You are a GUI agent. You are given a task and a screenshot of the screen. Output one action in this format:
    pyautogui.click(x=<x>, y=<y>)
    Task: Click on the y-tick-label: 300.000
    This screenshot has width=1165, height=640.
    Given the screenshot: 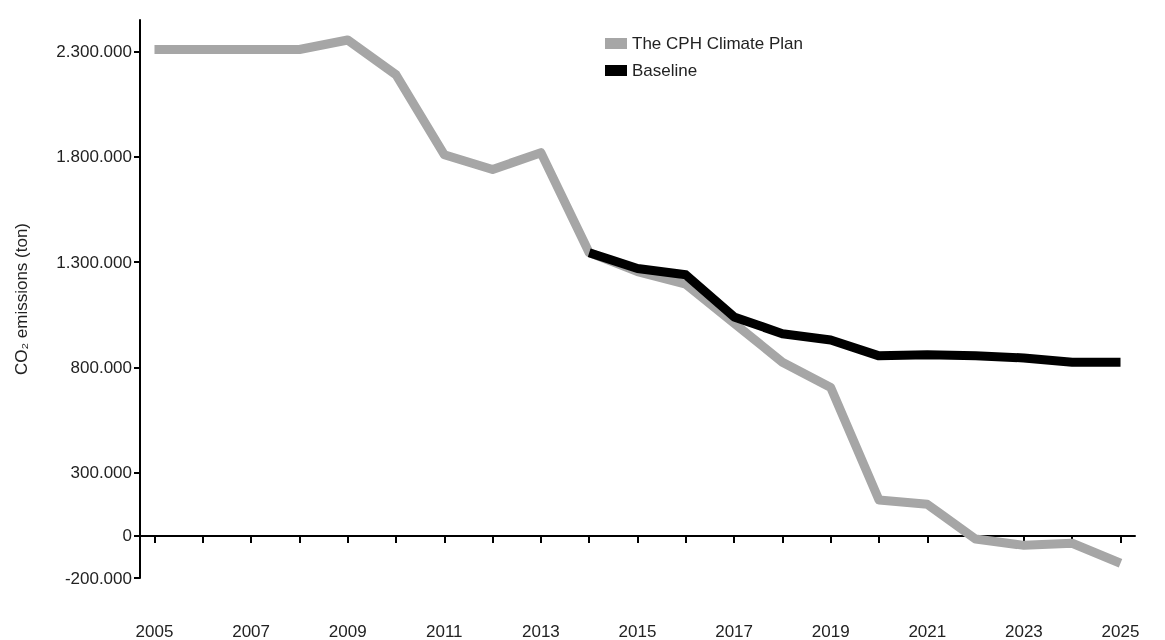 What is the action you would take?
    pyautogui.click(x=101, y=473)
    